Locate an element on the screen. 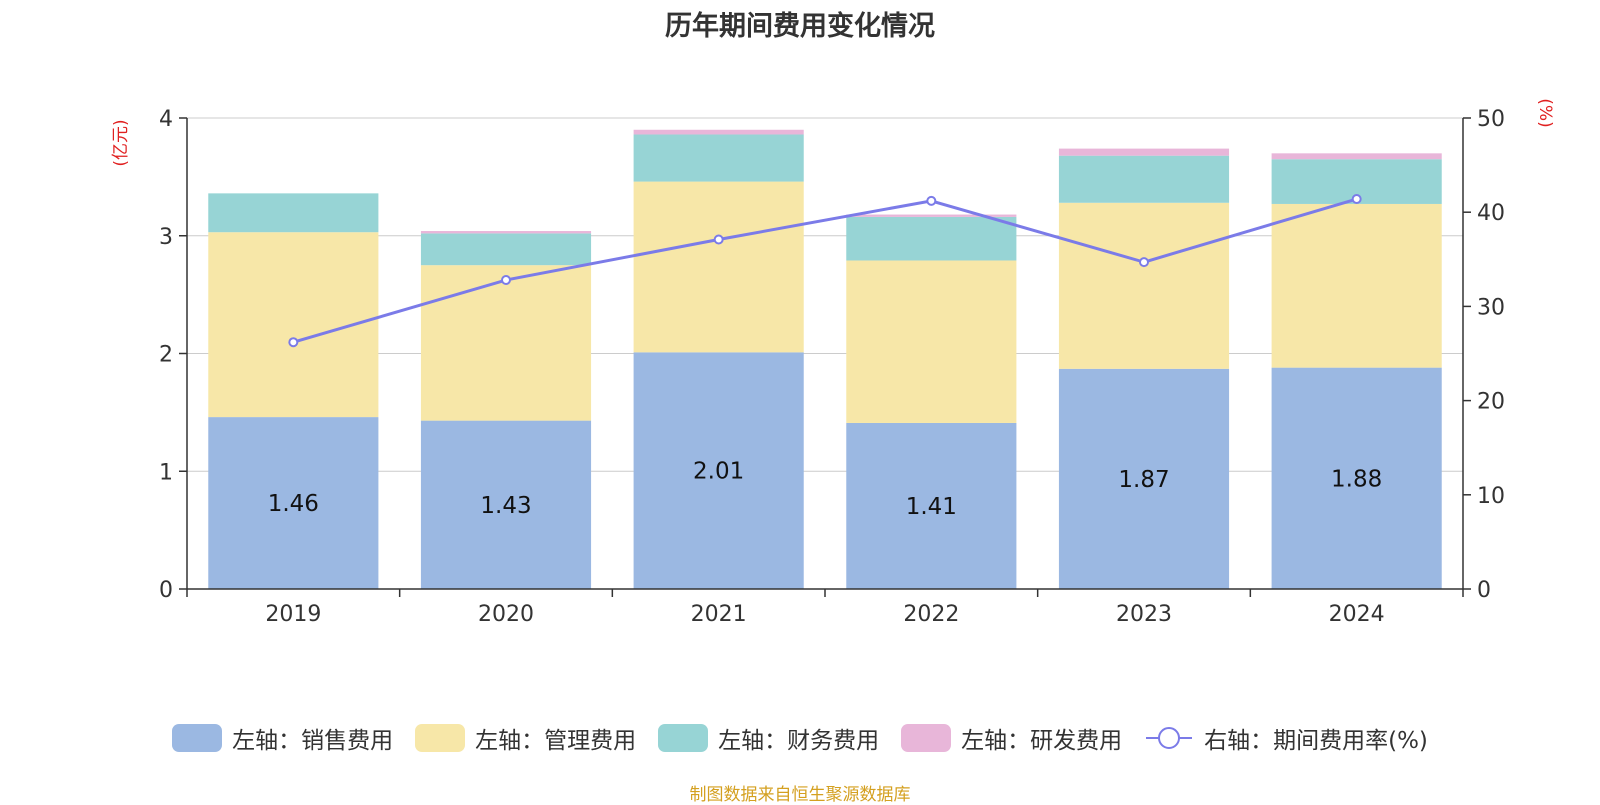 The width and height of the screenshot is (1600, 805). bar-value-label: 2.01 is located at coordinates (718, 472).